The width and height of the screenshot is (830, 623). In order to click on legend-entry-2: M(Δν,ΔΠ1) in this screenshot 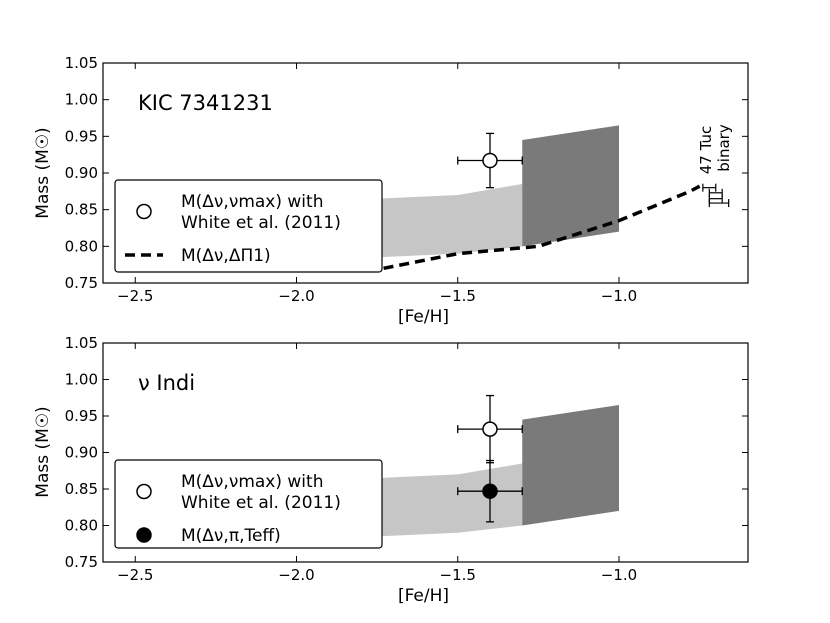, I will do `click(226, 256)`.